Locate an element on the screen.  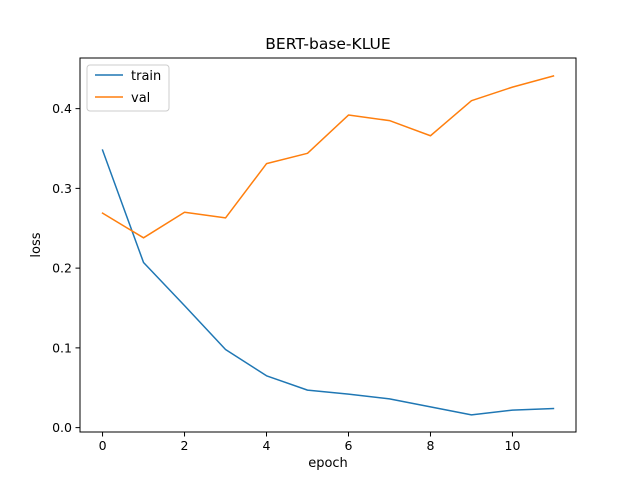
y-axis-label: loss is located at coordinates (36, 244).